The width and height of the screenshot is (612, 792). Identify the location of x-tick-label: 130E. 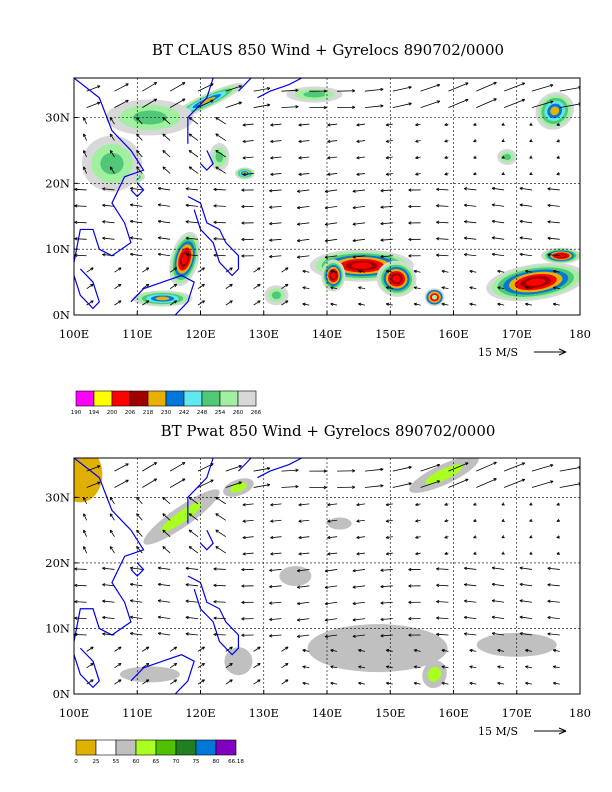
(264, 334).